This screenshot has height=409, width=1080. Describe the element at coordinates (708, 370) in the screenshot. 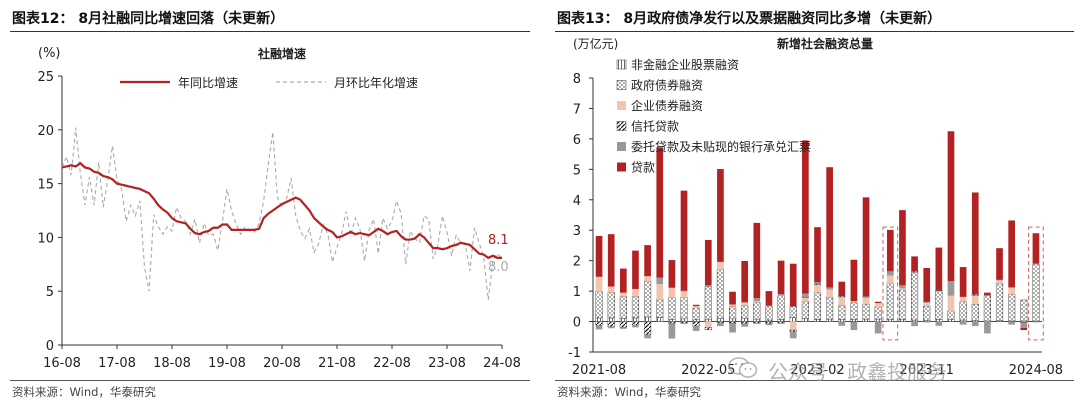

I see `x-tick-label: 2022-05` at that location.